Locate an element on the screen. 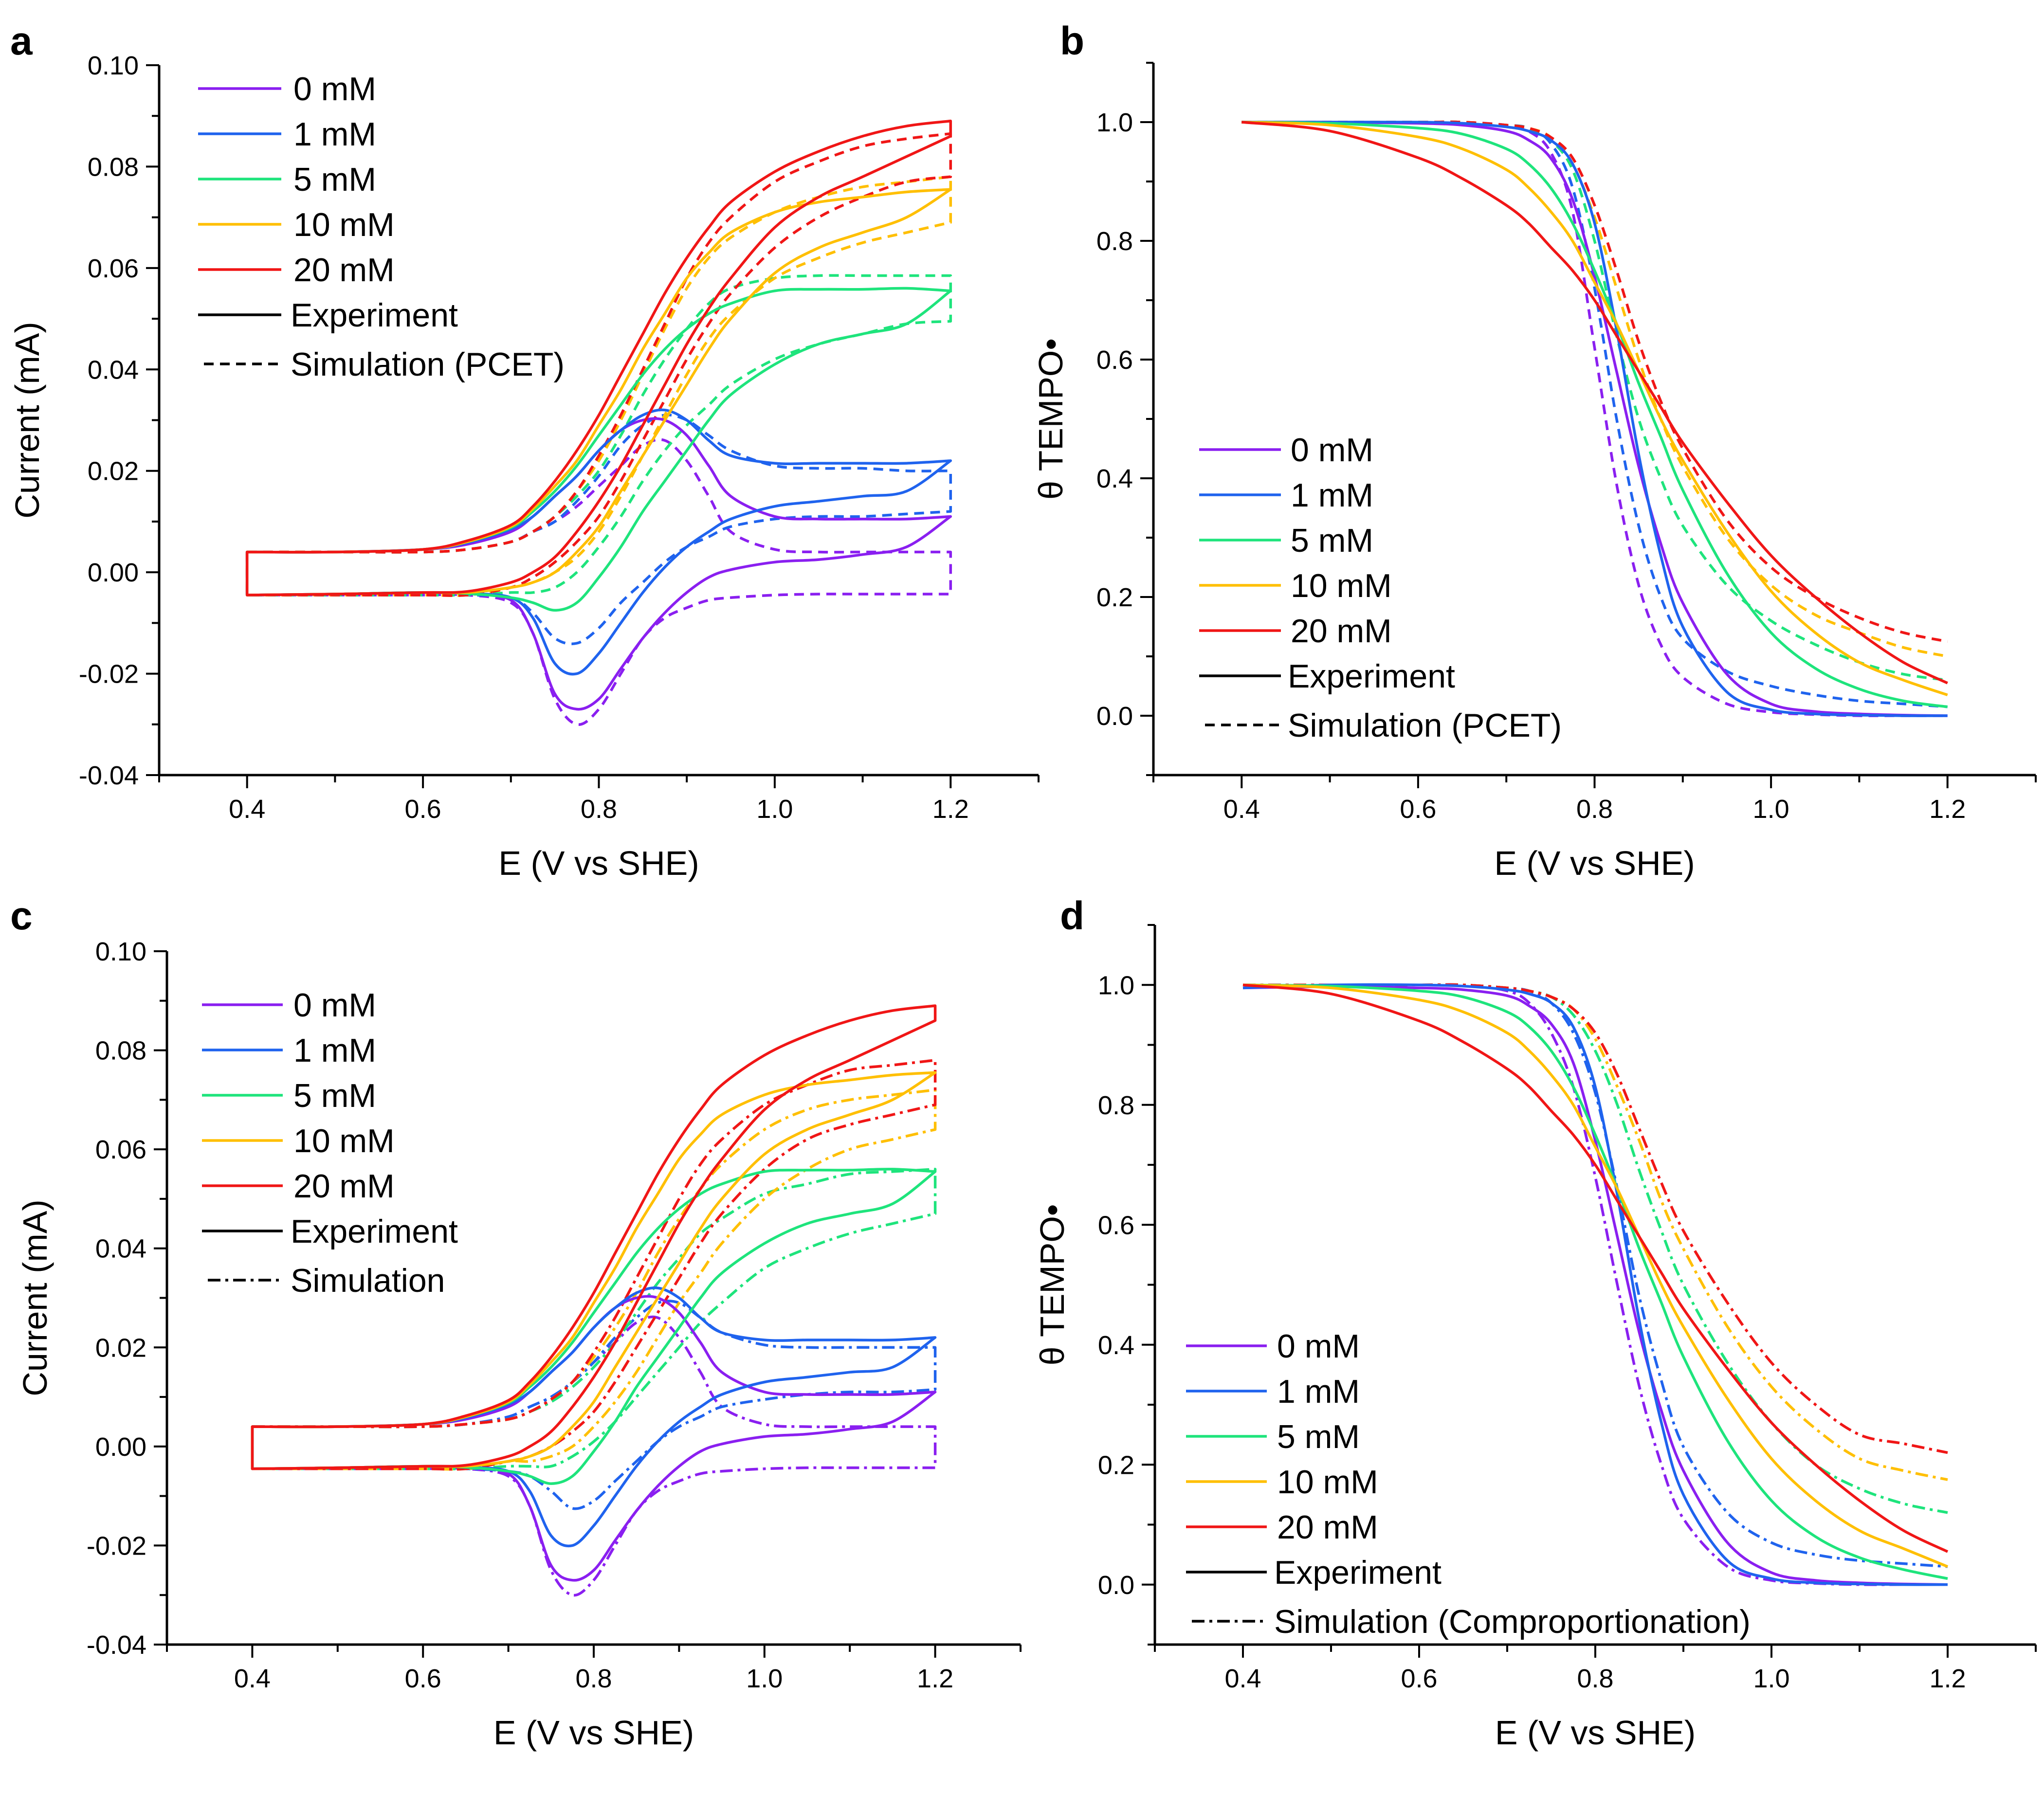  series-simulation-10mM is located at coordinates (1595, 389).